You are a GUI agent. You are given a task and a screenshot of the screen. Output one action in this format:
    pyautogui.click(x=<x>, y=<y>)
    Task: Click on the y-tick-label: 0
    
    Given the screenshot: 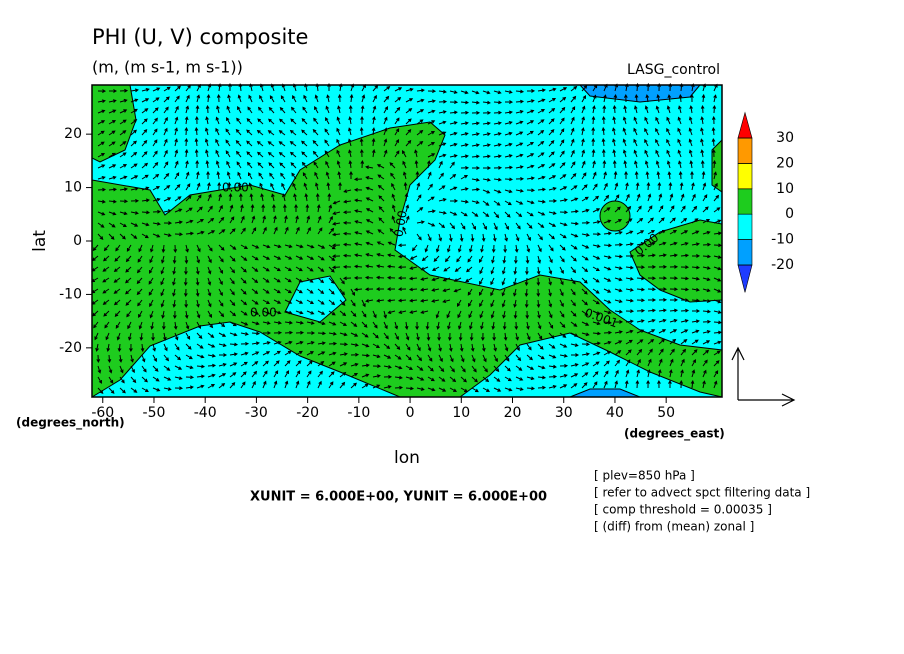 What is the action you would take?
    pyautogui.click(x=77, y=241)
    